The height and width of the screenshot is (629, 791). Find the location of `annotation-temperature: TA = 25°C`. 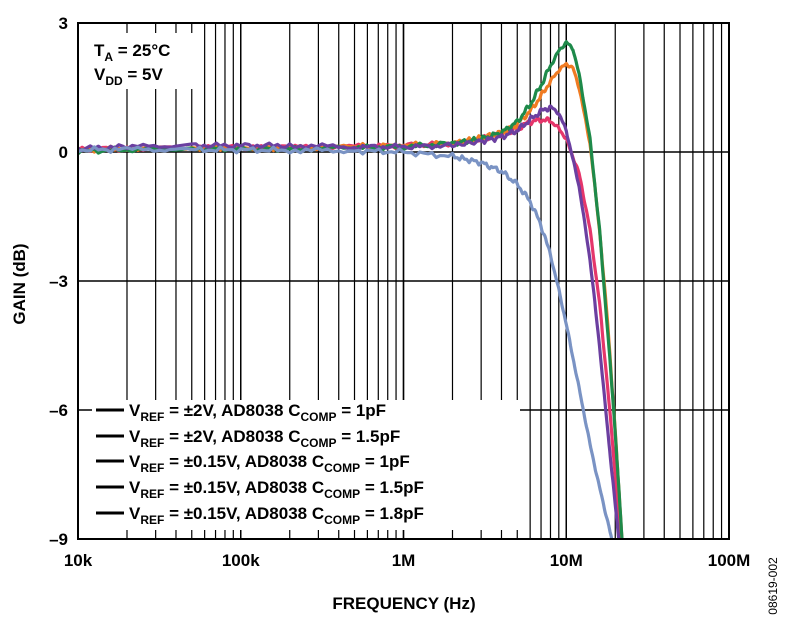

annotation-temperature: TA = 25°C is located at coordinates (132, 52).